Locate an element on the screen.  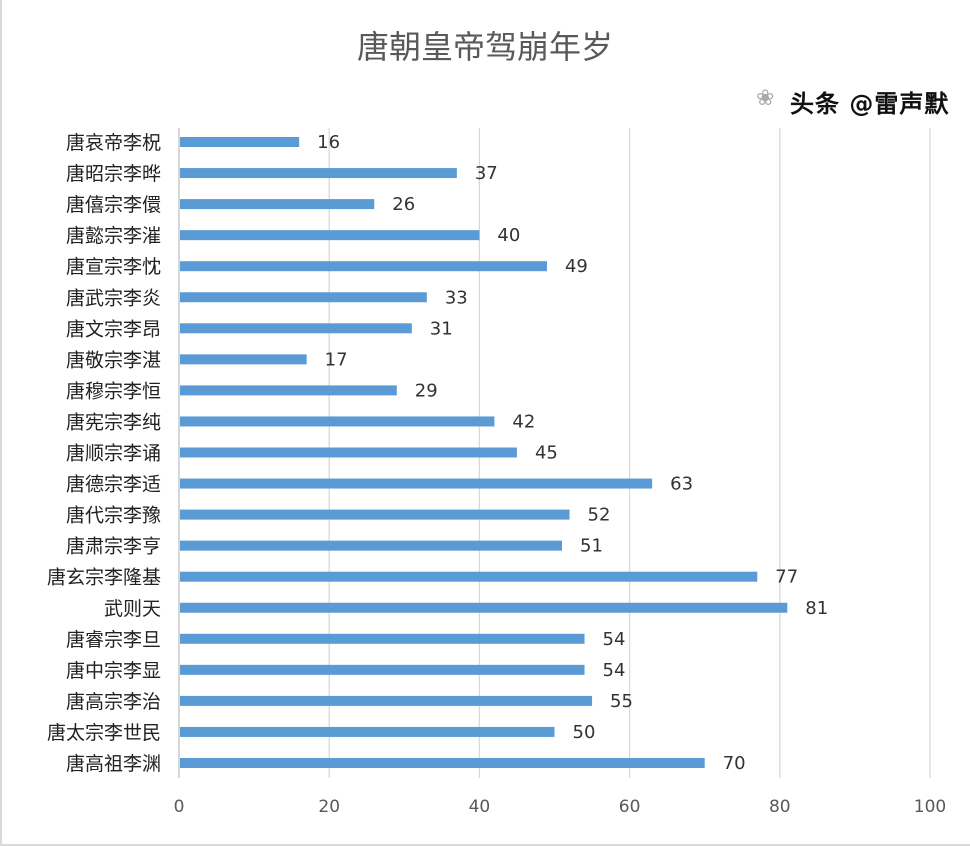
data-label: 77 is located at coordinates (786, 577).